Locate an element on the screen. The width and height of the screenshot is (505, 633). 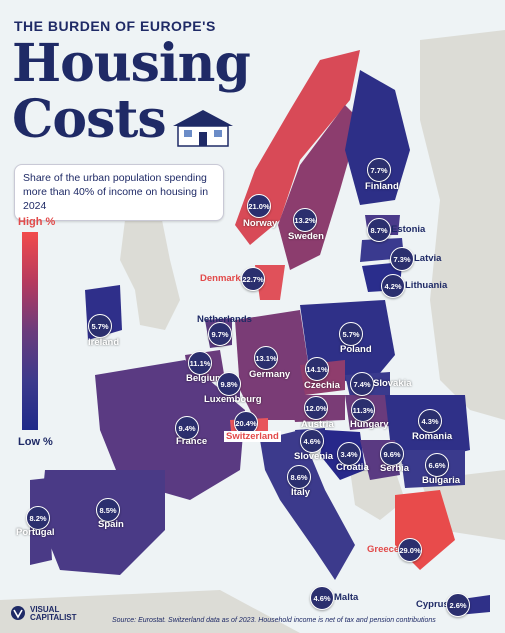
label-poland: Poland is located at coordinates (356, 349).